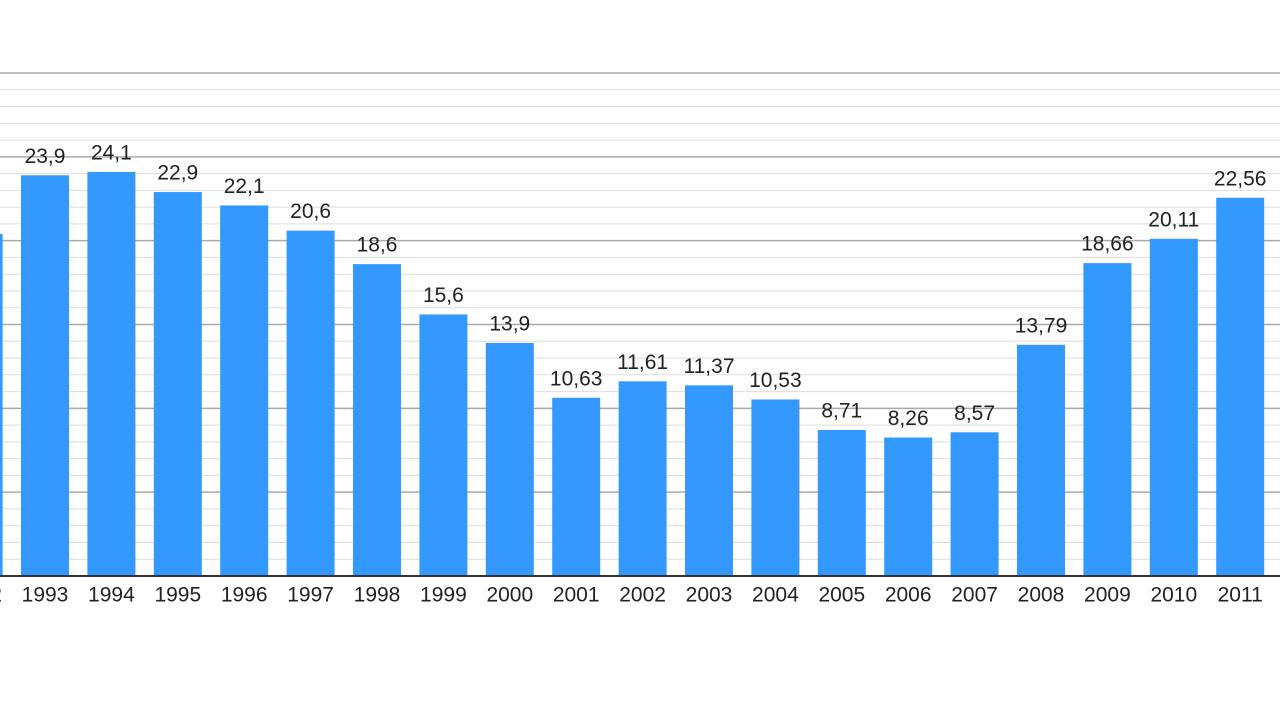  Describe the element at coordinates (642, 362) in the screenshot. I see `value-label: 11,61` at that location.